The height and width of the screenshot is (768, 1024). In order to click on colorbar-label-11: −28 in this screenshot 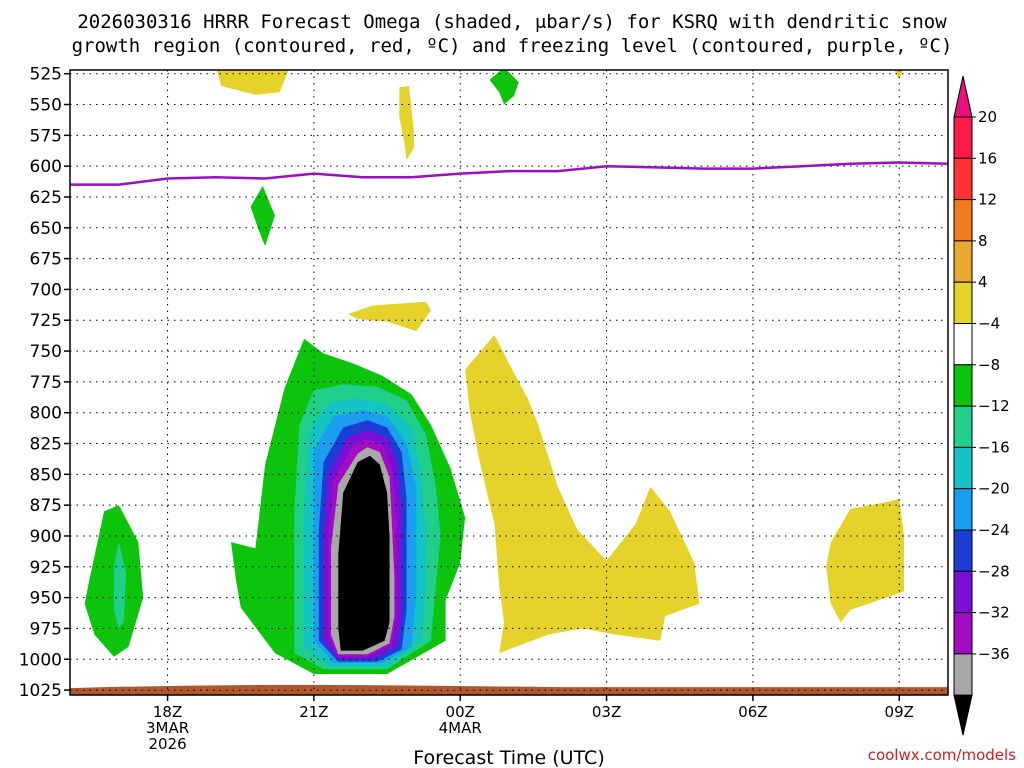, I will do `click(994, 571)`.